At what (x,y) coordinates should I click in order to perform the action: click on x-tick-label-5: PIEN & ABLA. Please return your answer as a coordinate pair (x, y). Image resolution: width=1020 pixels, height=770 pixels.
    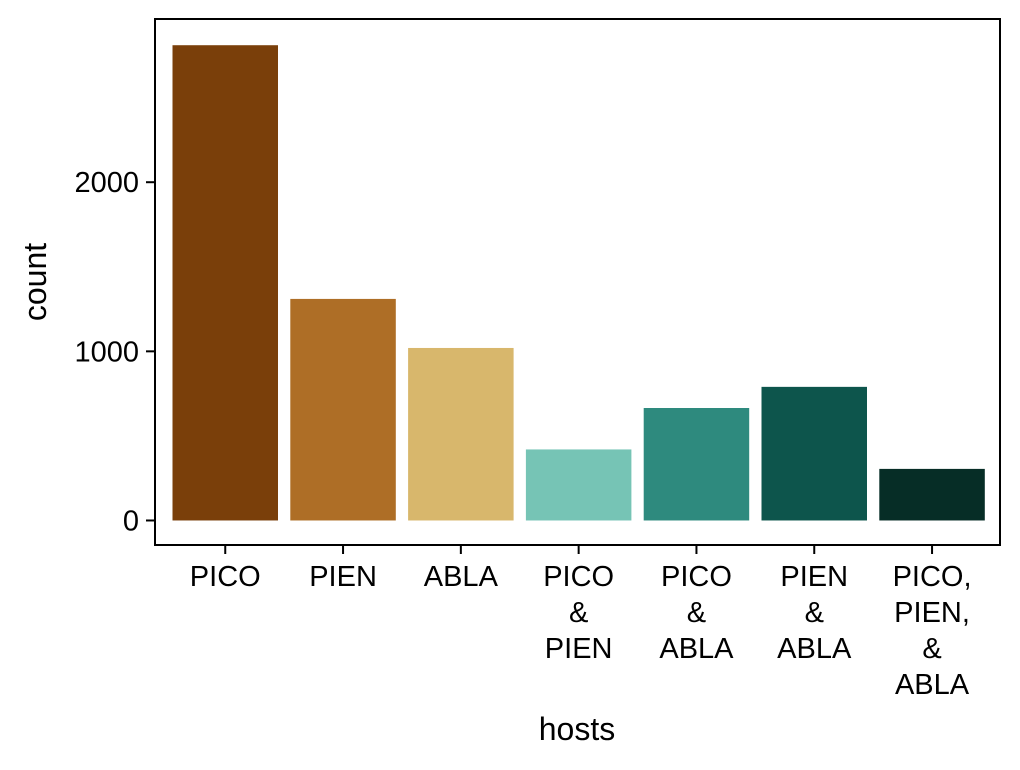
    Looking at the image, I should click on (814, 613).